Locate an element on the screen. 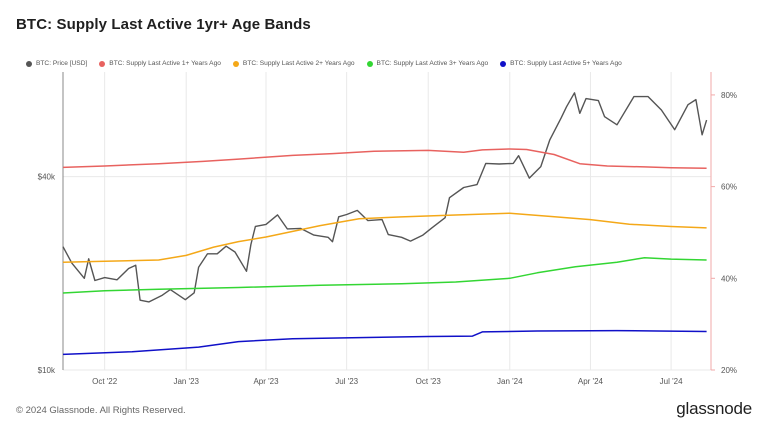  legend-item-1y: BTC: Supply Last Active 1+ Years Ago is located at coordinates (160, 63).